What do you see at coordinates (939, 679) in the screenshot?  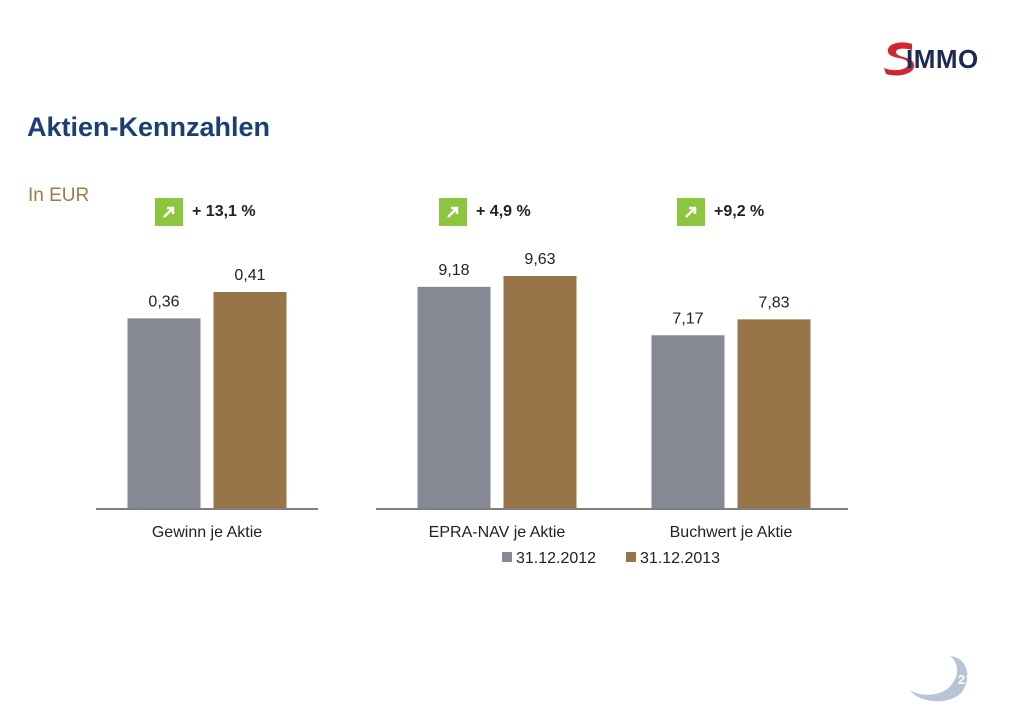 I see `page-swoosh-decoration` at bounding box center [939, 679].